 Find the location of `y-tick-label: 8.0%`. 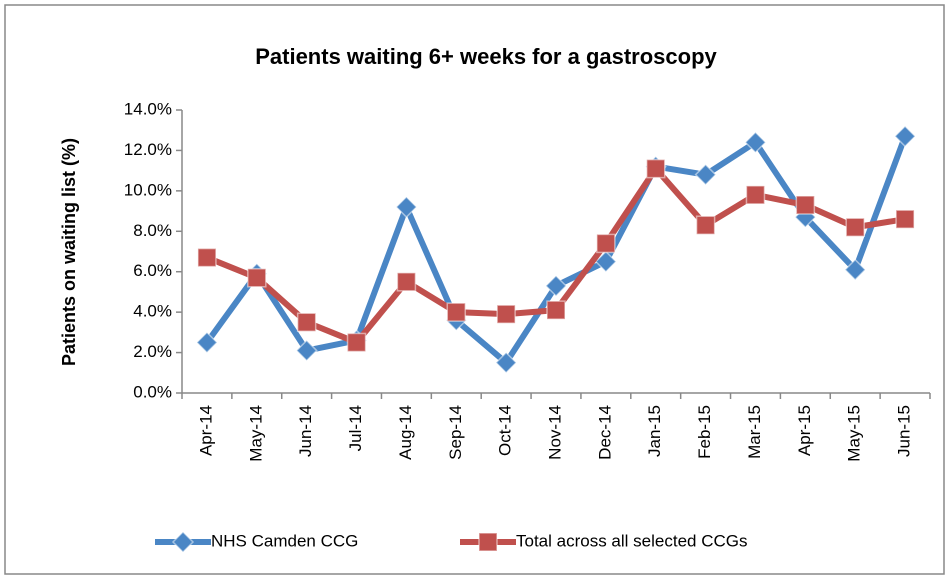

y-tick-label: 8.0% is located at coordinates (152, 230).